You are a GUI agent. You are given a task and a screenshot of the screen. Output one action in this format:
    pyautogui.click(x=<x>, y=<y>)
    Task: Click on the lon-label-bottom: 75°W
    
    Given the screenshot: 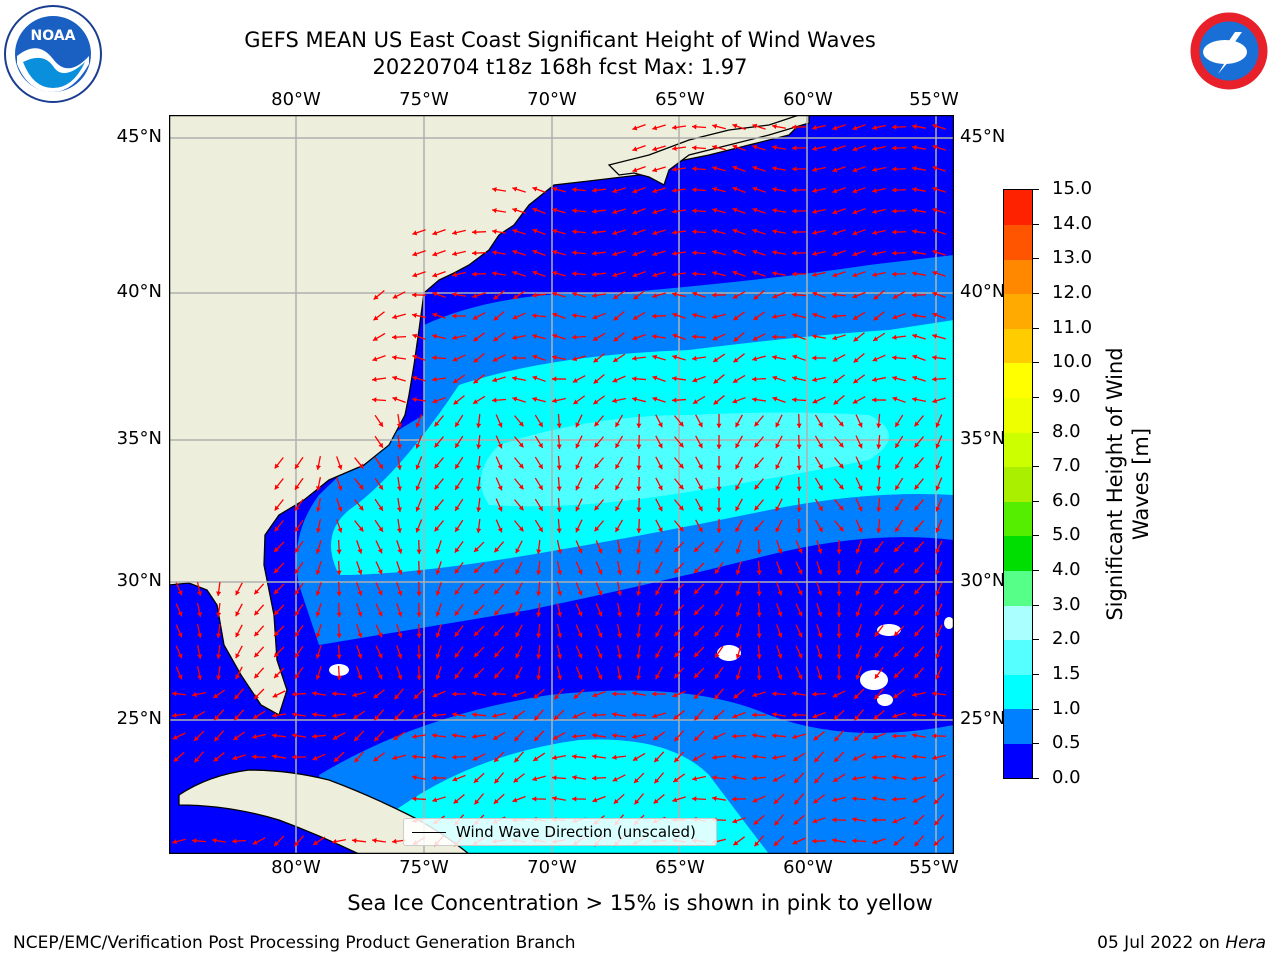 What is the action you would take?
    pyautogui.click(x=424, y=867)
    